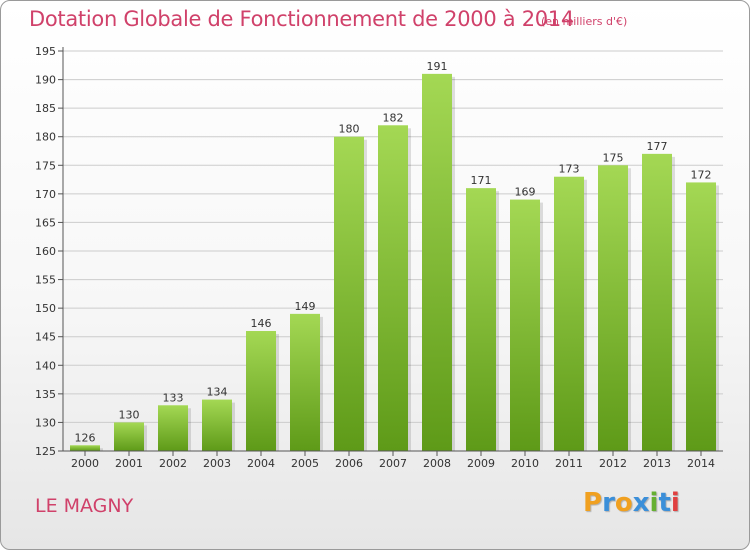 The image size is (750, 550). Describe the element at coordinates (45, 280) in the screenshot. I see `y-tick-label: 155` at that location.